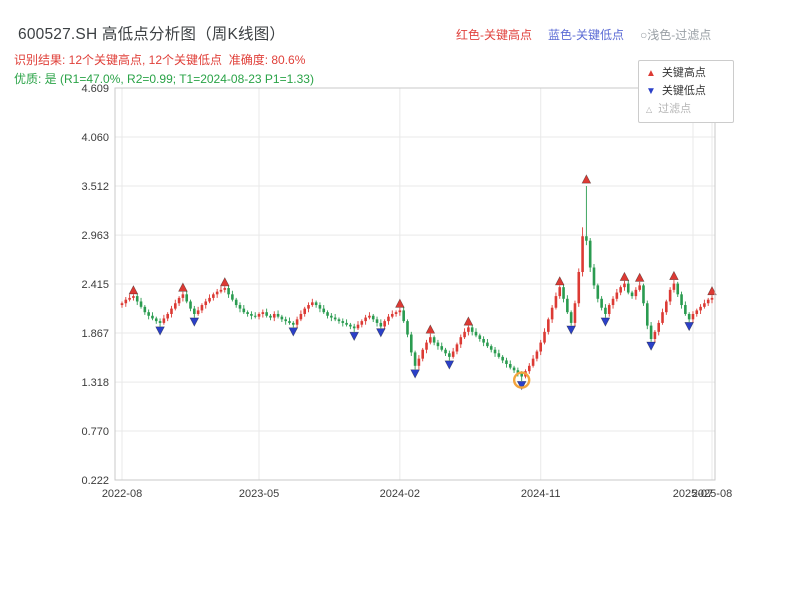 This screenshot has height=600, width=800. Describe the element at coordinates (122, 494) in the screenshot. I see `x-tick-label: 2022-08` at that location.